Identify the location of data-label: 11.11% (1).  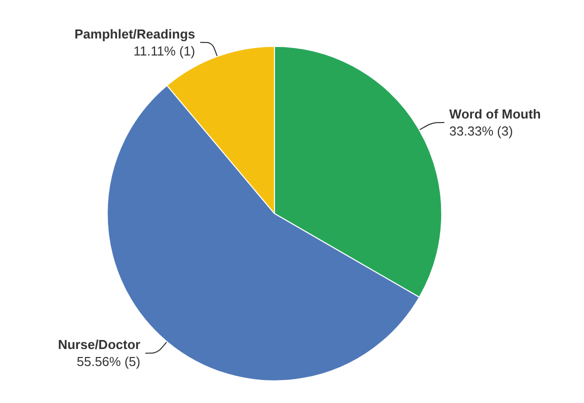
(164, 50).